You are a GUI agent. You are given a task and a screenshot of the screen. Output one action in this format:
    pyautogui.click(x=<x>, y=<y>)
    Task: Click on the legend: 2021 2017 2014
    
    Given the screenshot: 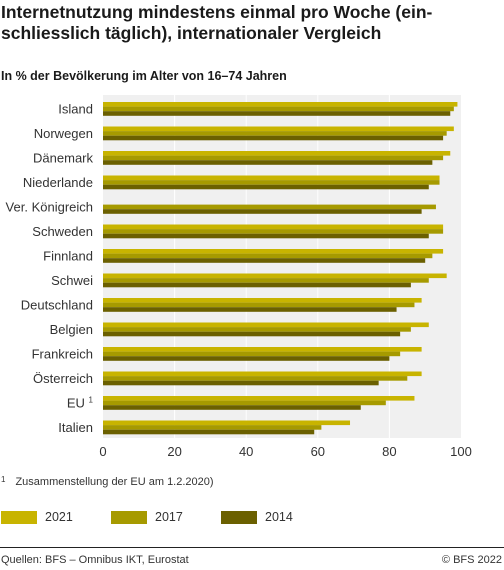 What is the action you would take?
    pyautogui.click(x=171, y=518)
    